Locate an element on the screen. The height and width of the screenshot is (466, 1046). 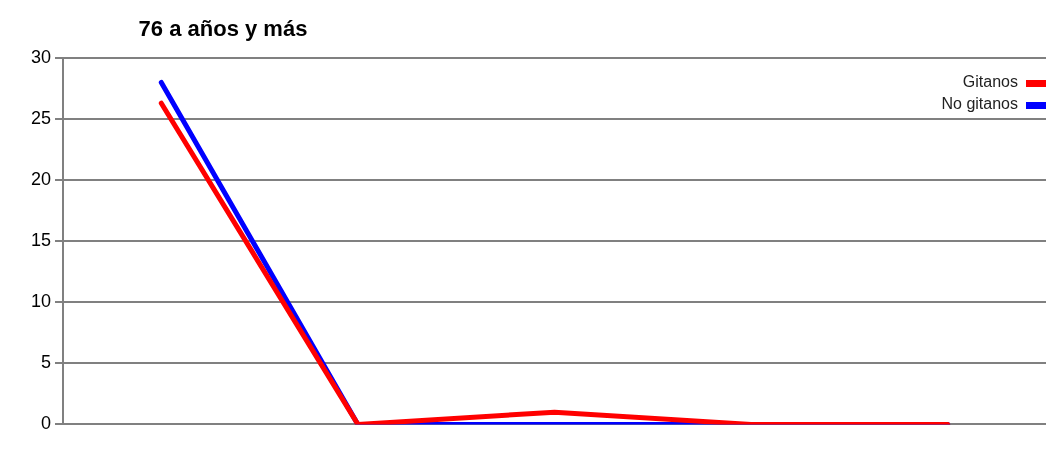
y-tick-label: 25 is located at coordinates (40, 118).